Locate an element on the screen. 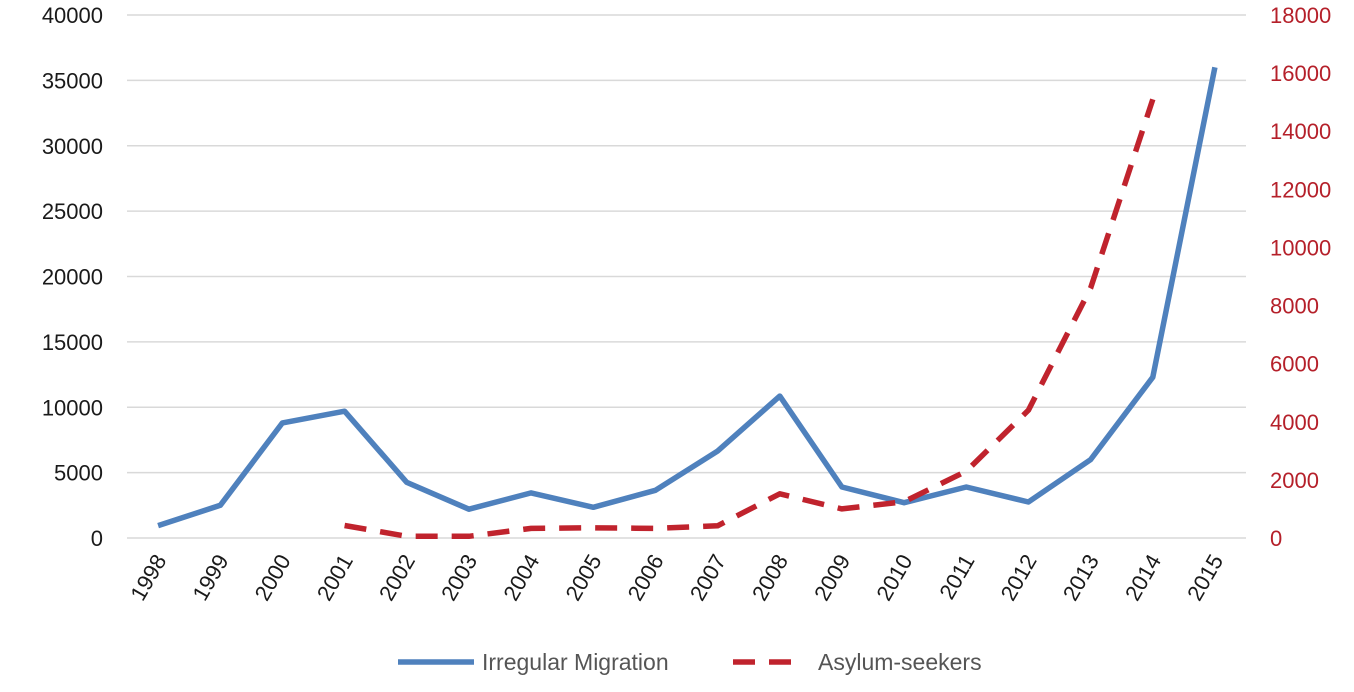  x-tick-label: 2013 is located at coordinates (1081, 577).